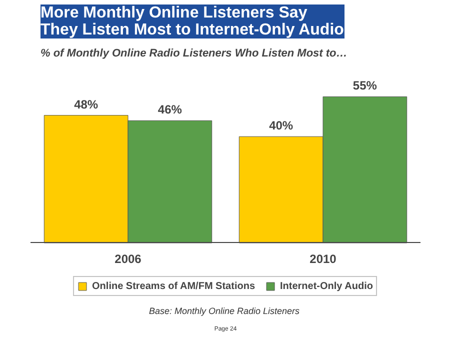 Image resolution: width=450 pixels, height=337 pixels. What do you see at coordinates (192, 21) in the screenshot?
I see `chart-title: More Monthly Online Listeners Say They Listen Most to Internet-Only Audio` at bounding box center [192, 21].